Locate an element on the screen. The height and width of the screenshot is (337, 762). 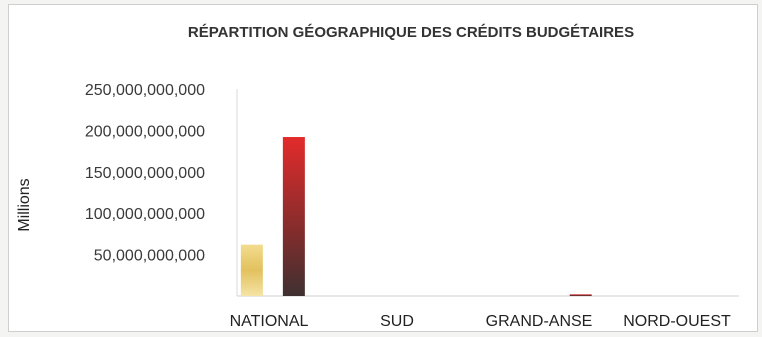
y-tick-label: 250,000,000,000 is located at coordinates (145, 90).